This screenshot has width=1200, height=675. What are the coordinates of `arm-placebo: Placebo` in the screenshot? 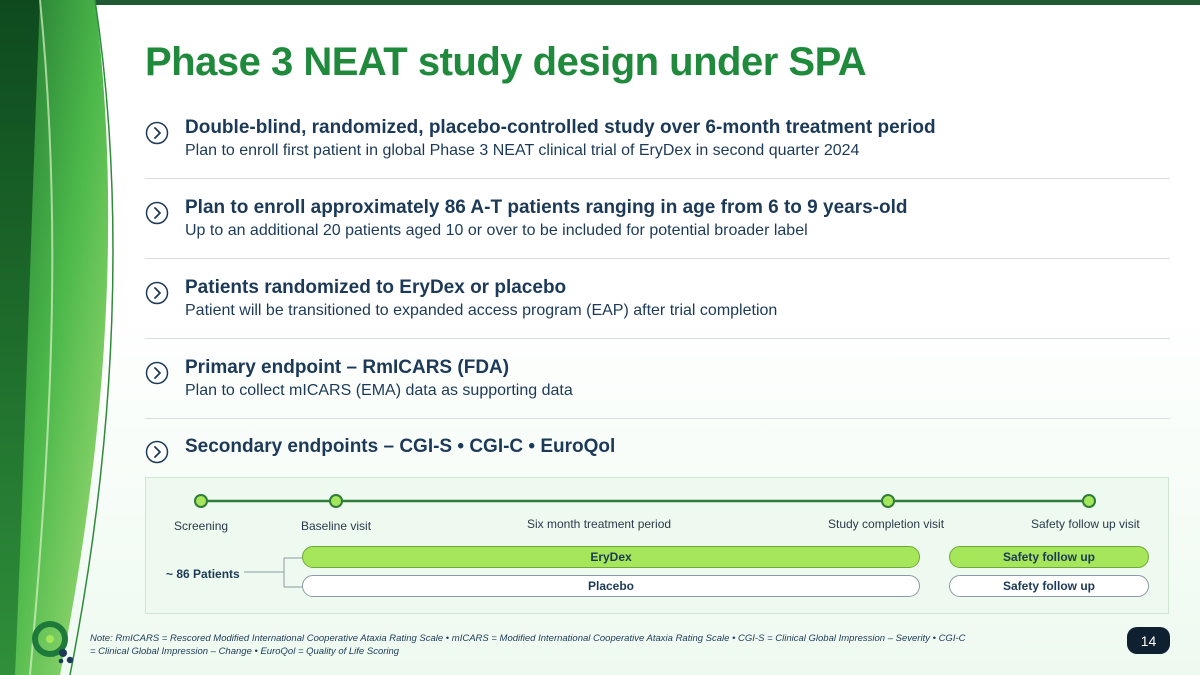 It's located at (611, 586).